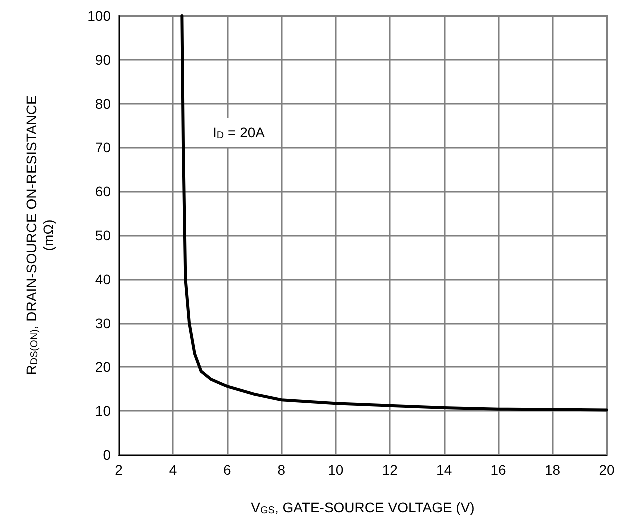 The height and width of the screenshot is (531, 637). I want to click on y-tick-label: 70, so click(103, 148).